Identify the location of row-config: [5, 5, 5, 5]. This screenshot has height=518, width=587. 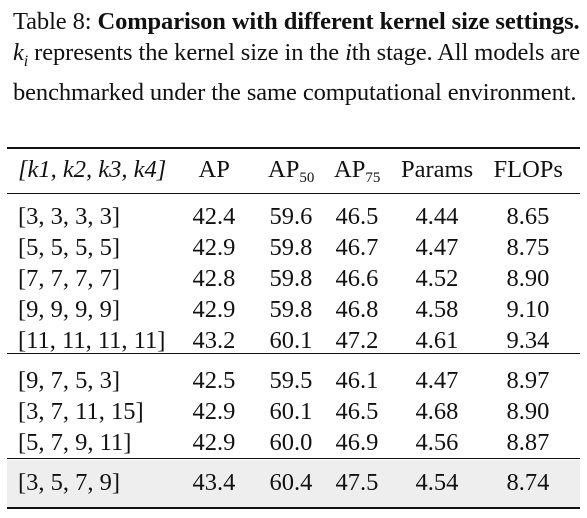
(69, 247).